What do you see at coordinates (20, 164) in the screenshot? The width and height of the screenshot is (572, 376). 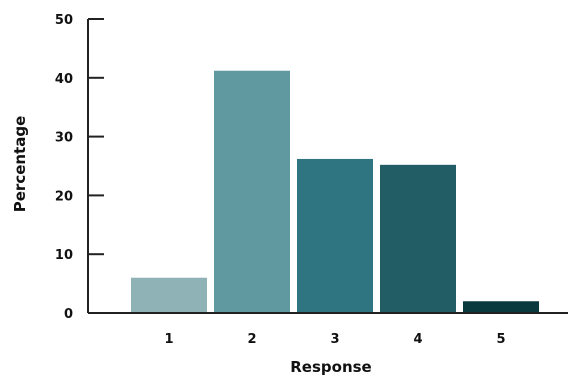 I see `y-axis-title: Percentage` at bounding box center [20, 164].